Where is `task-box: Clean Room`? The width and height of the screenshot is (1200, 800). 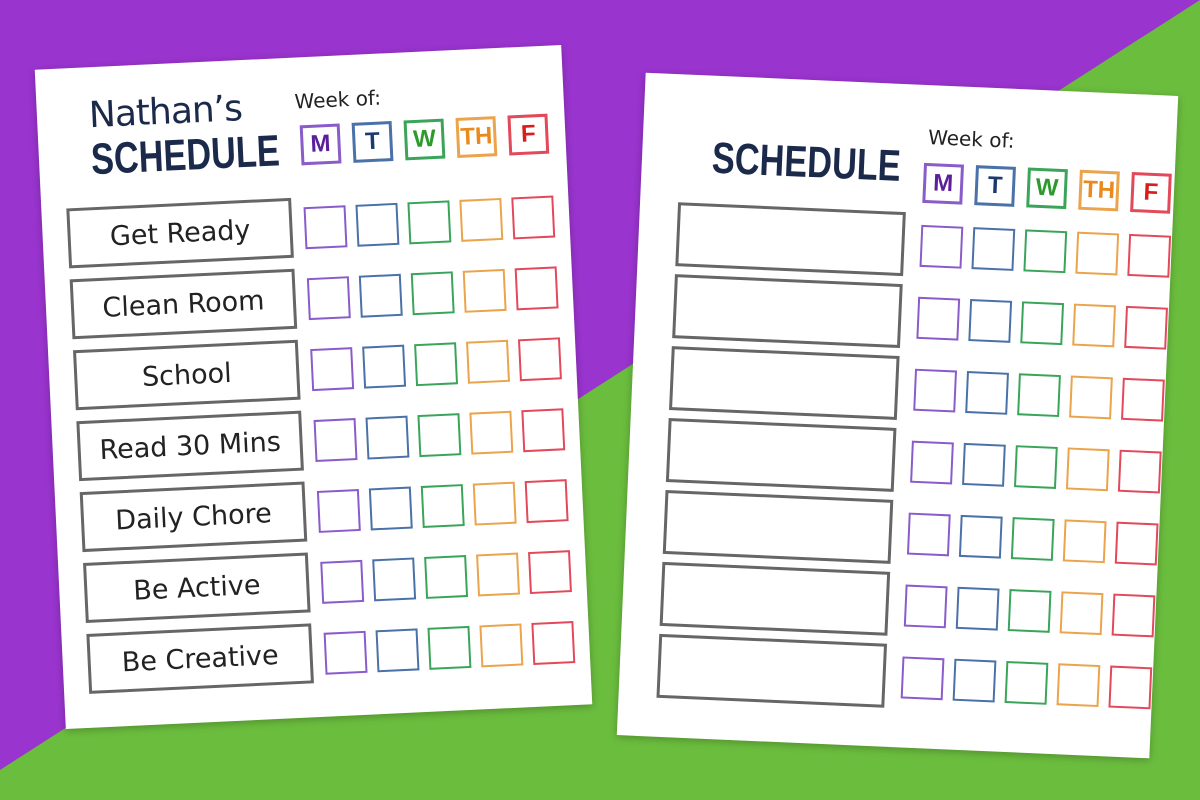
task-box: Clean Room is located at coordinates (183, 304).